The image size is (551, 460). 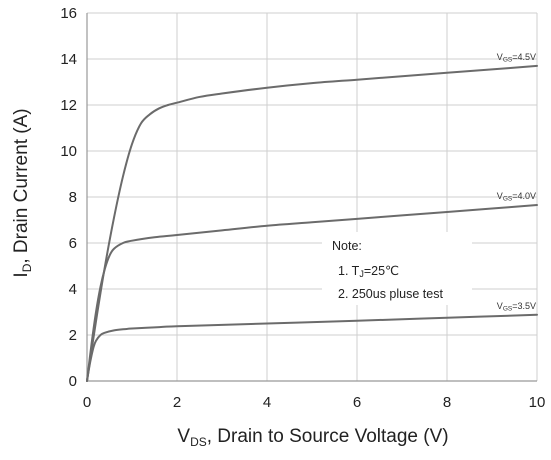 I want to click on y-tick-label-10: 10, so click(x=68, y=151).